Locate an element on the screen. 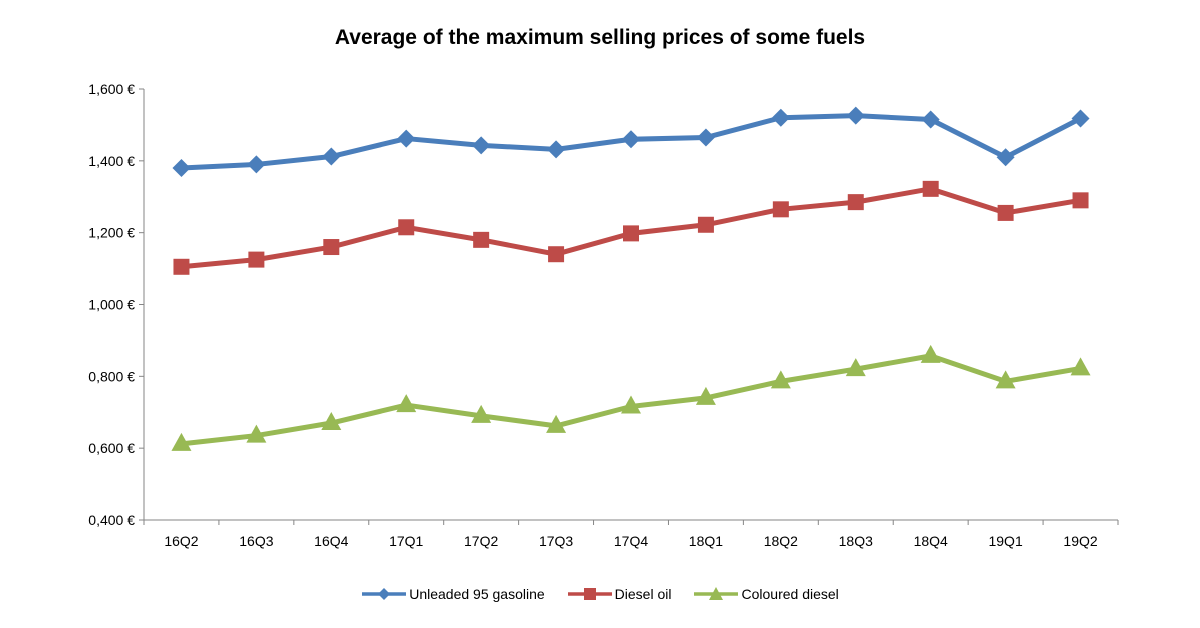 This screenshot has width=1200, height=628. y-tick-label: 1,000 € is located at coordinates (111, 305).